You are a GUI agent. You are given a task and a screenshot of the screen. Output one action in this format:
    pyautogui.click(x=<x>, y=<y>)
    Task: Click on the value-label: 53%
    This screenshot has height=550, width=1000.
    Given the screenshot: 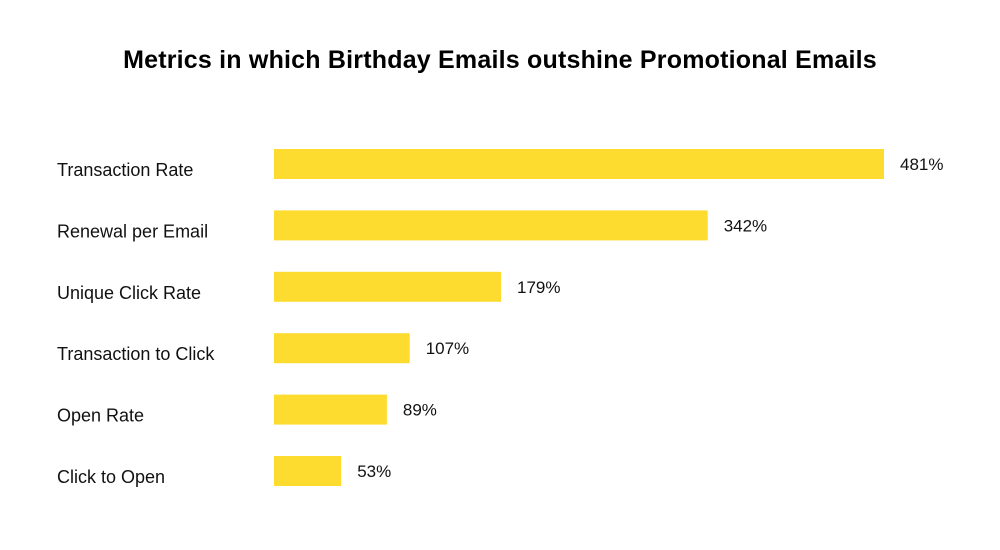 What is the action you would take?
    pyautogui.click(x=374, y=471)
    